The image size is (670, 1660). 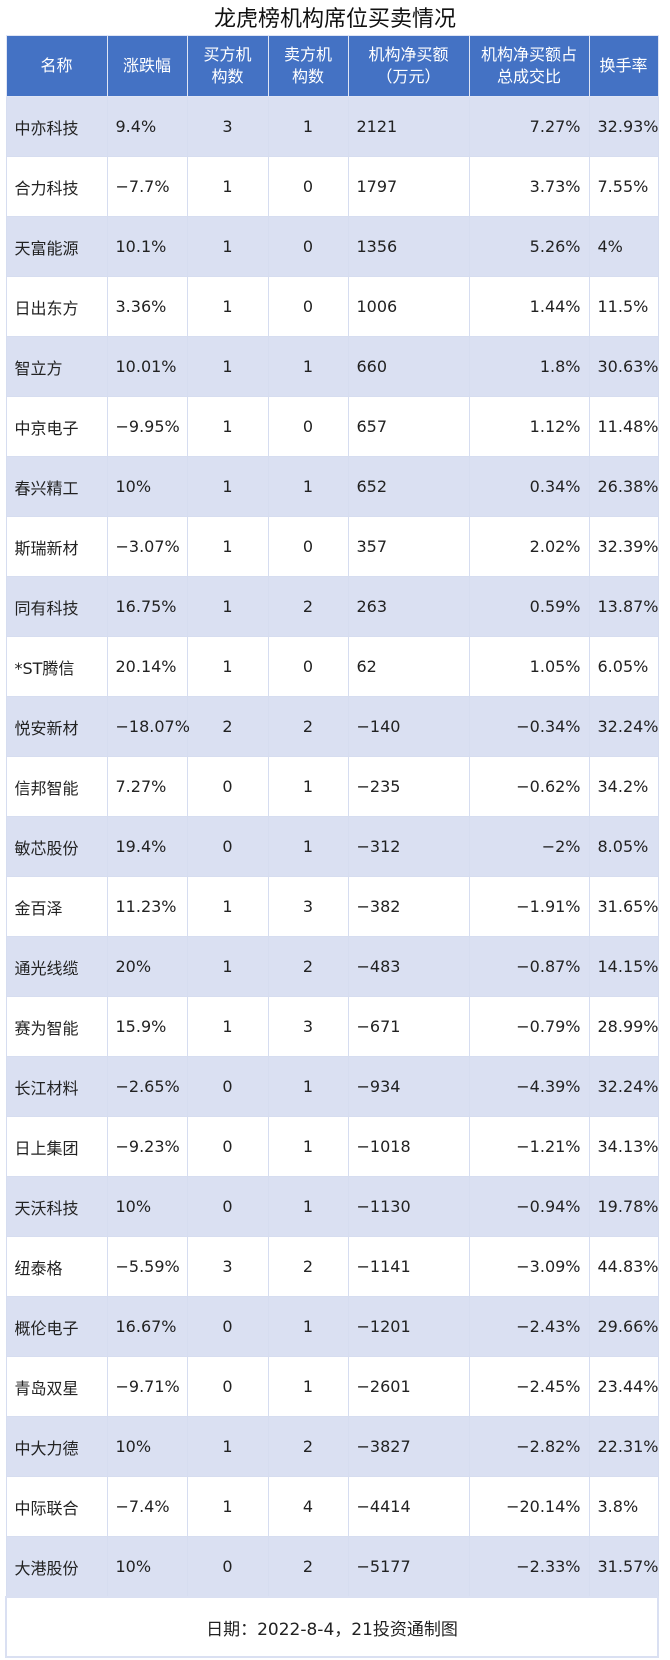 What do you see at coordinates (408, 846) in the screenshot?
I see `cell-net-buy: −312` at bounding box center [408, 846].